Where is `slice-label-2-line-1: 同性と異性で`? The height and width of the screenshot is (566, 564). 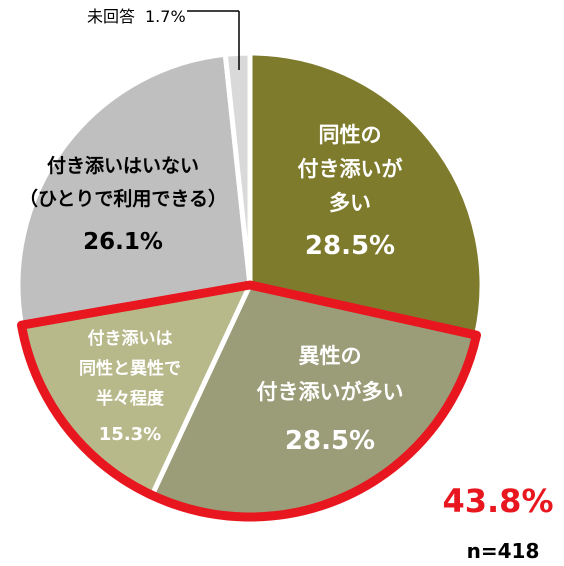
slice-label-2-line-1: 同性と異性で is located at coordinates (130, 368).